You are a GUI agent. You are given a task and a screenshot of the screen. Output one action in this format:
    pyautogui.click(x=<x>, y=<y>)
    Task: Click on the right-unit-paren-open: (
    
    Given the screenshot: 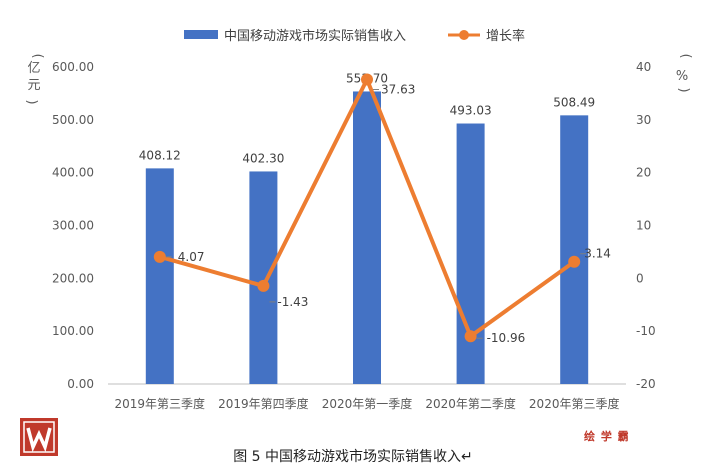 What is the action you would take?
    pyautogui.click(x=685, y=55)
    